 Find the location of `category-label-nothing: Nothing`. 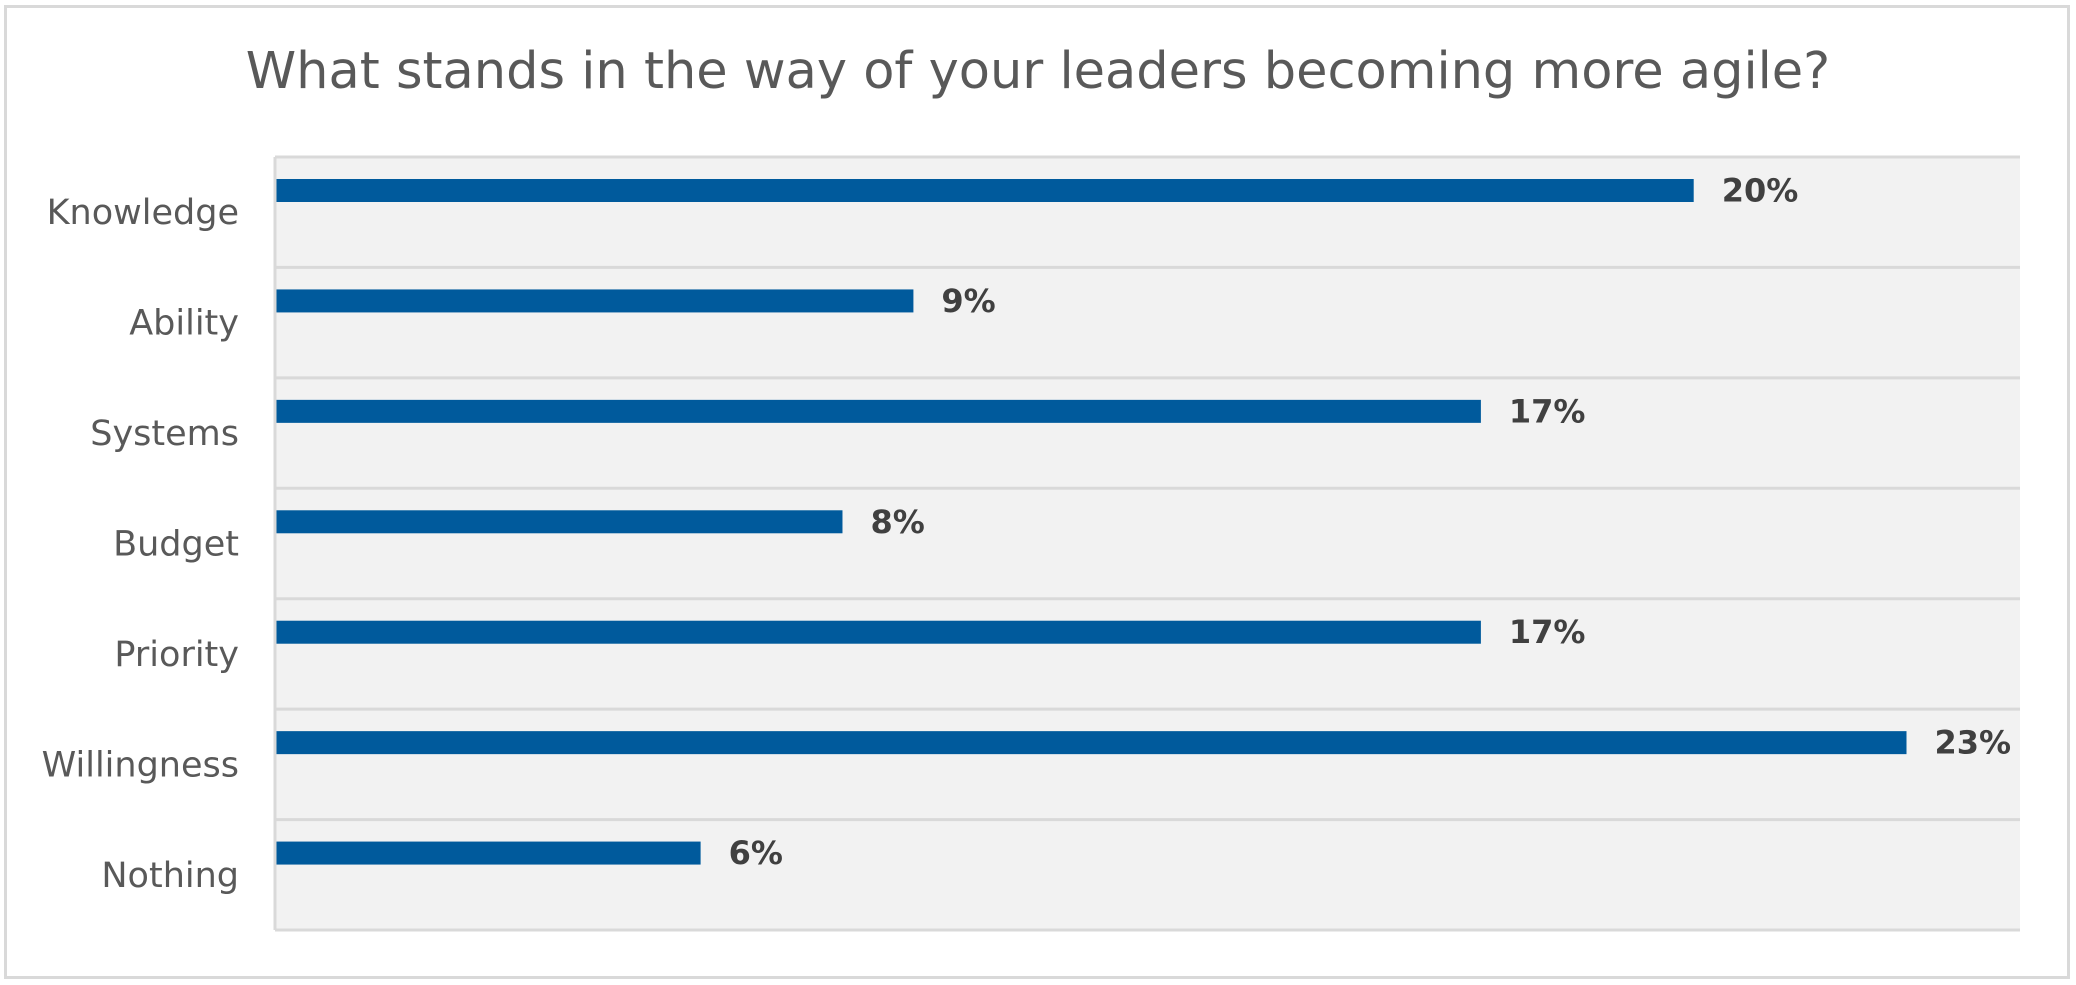

category-label-nothing: Nothing is located at coordinates (170, 876).